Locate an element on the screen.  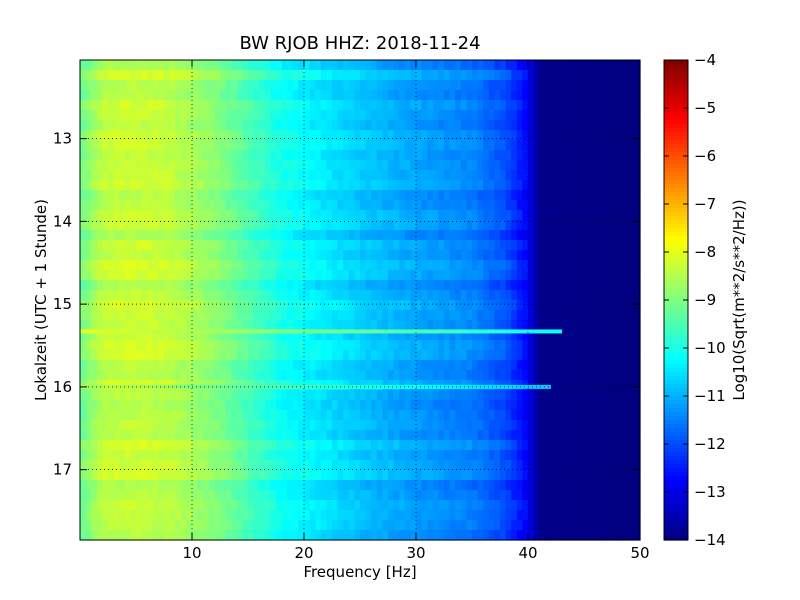
colorbar-segment is located at coordinates (676, 102).